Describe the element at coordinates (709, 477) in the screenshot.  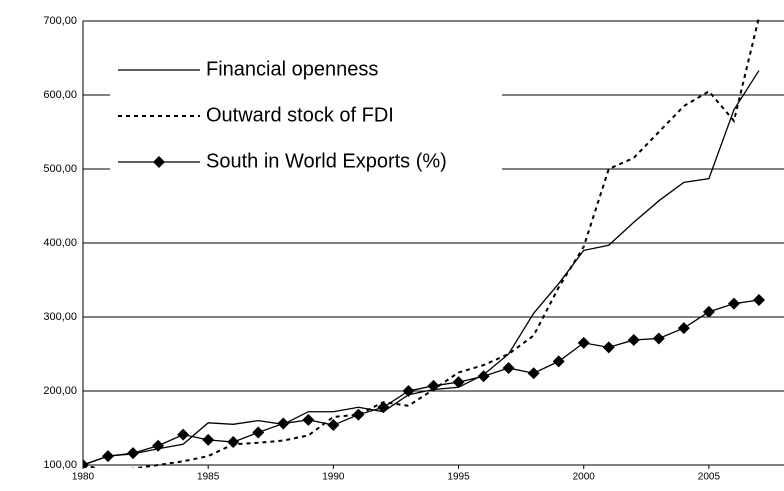
I see `x-tick-label: 2005` at that location.